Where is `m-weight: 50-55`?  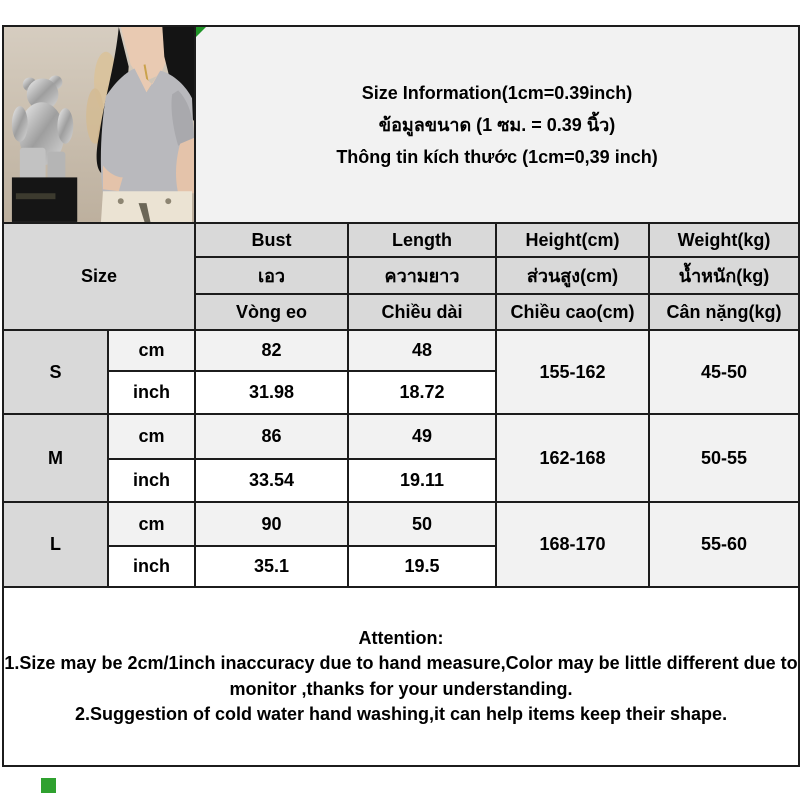
m-weight: 50-55 is located at coordinates (723, 458).